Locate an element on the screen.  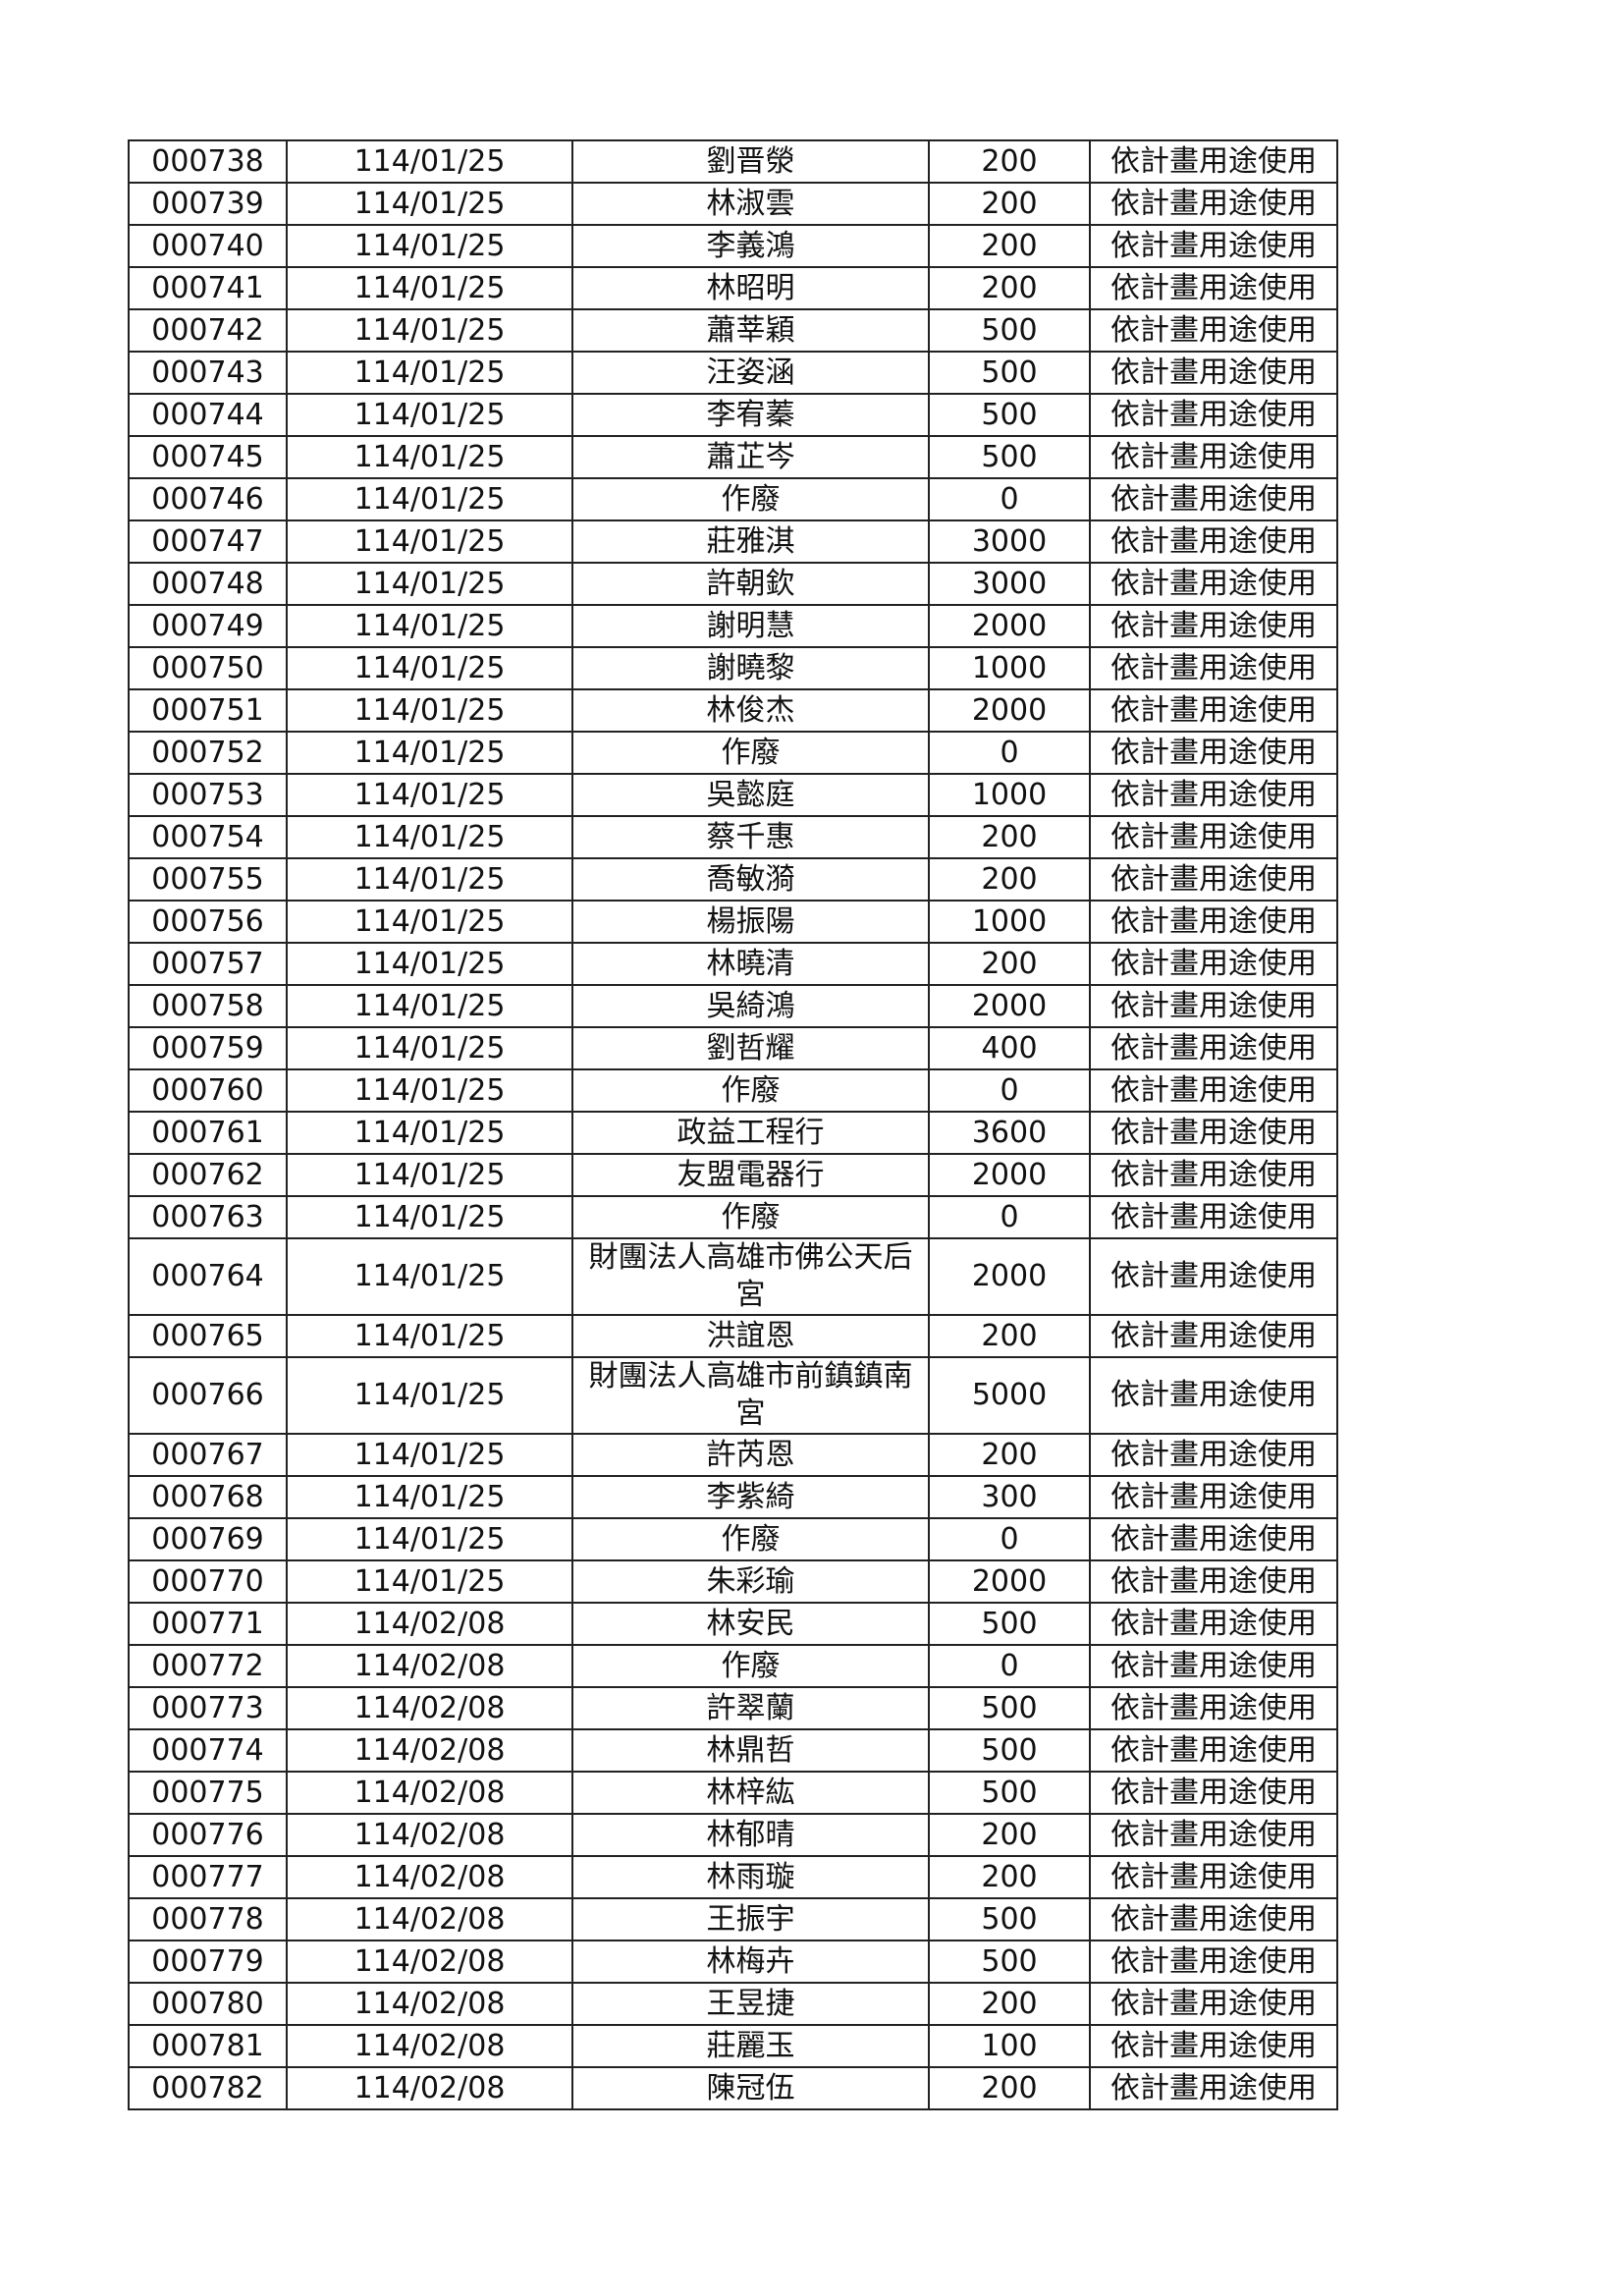
receipt-number: 000781 is located at coordinates (208, 2046).